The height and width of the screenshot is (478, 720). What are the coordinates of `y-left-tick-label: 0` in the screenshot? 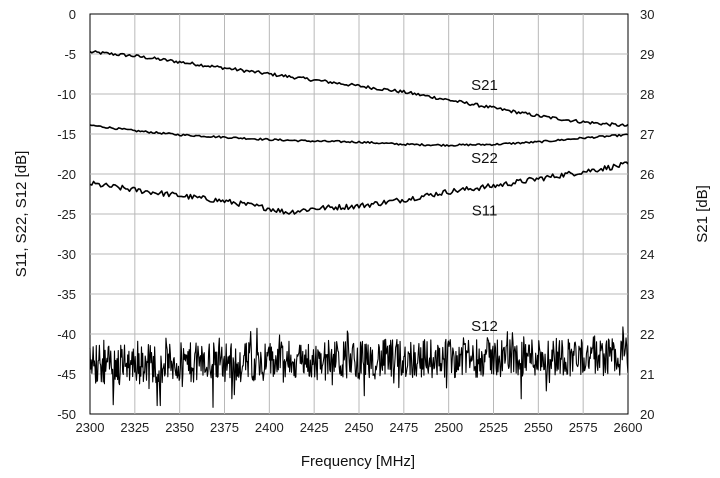 It's located at (72, 14).